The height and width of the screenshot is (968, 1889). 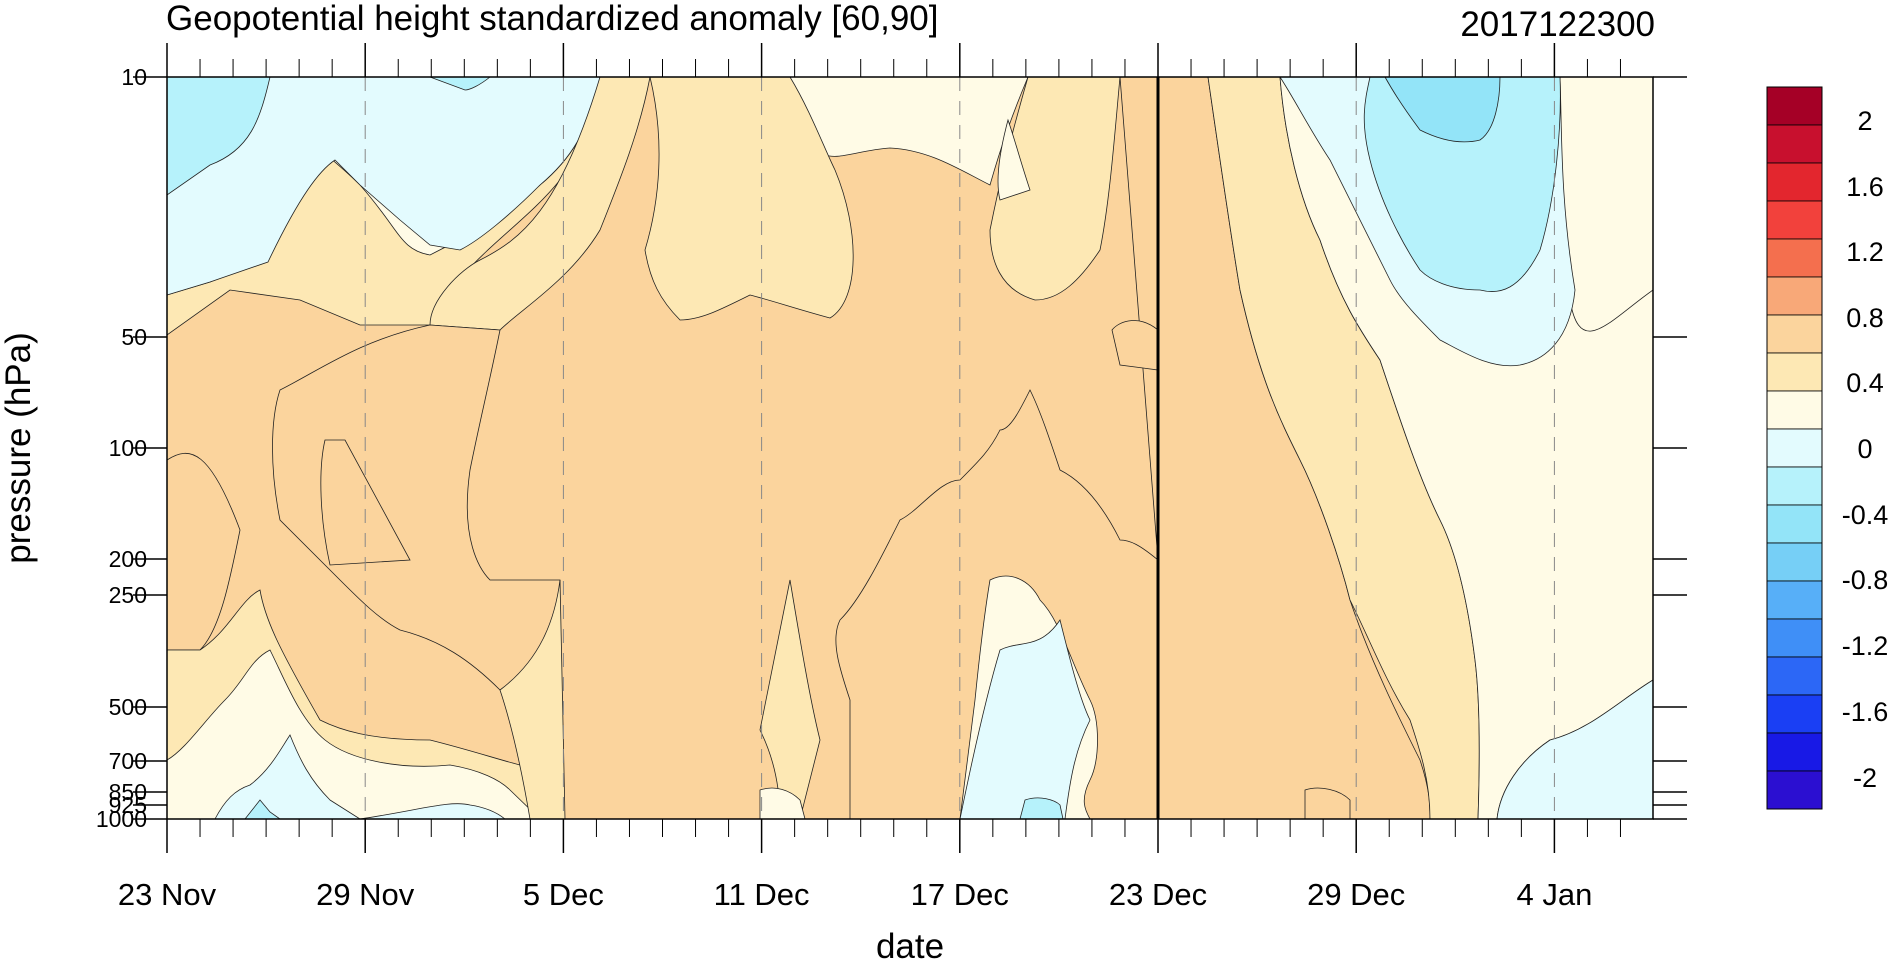 I want to click on colorbar-label: 2, so click(x=1864, y=121).